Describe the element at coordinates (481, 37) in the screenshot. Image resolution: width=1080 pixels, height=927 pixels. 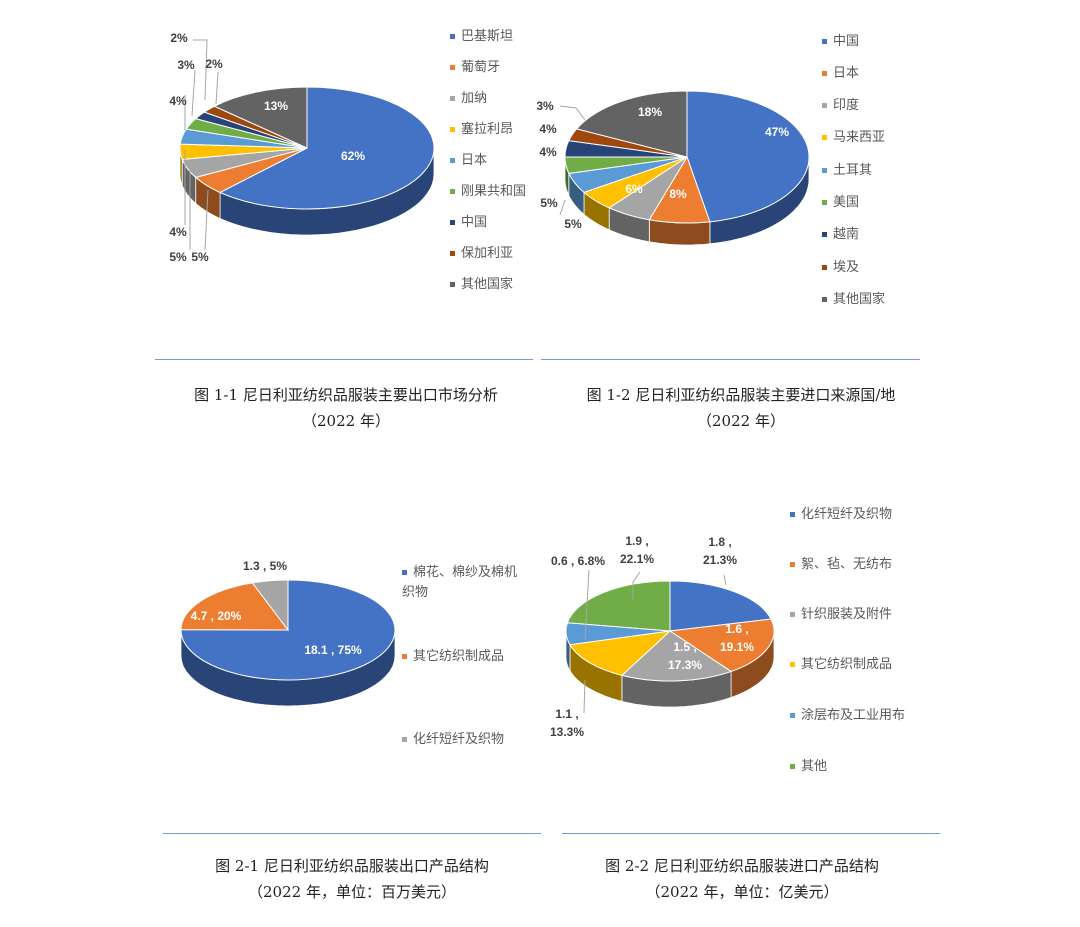
I see `legend-item: 巴基斯坦` at that location.